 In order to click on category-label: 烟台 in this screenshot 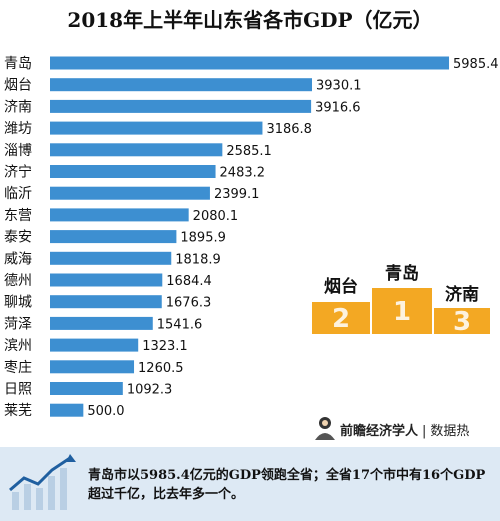, I will do `click(18, 86)`.